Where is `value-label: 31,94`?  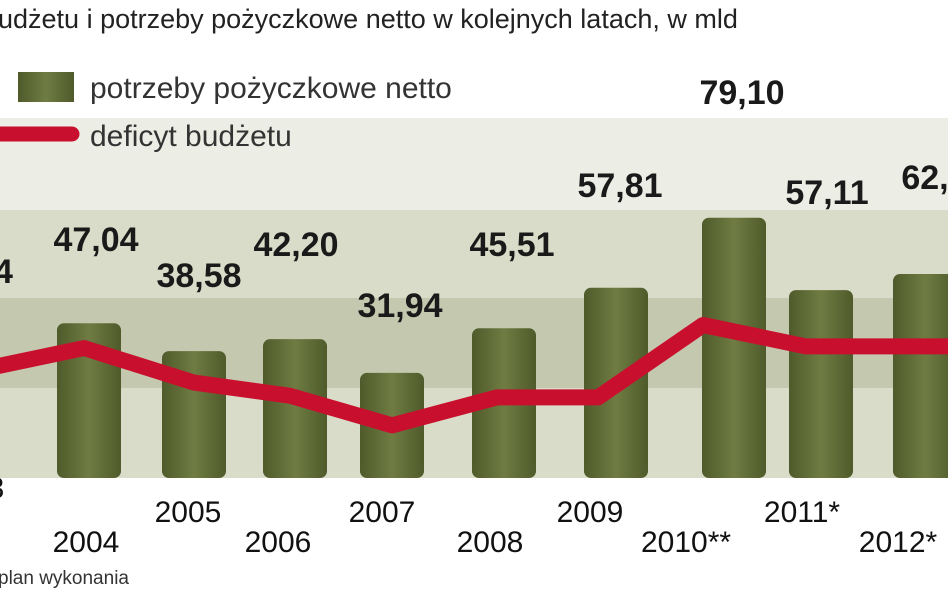 value-label: 31,94 is located at coordinates (399, 306).